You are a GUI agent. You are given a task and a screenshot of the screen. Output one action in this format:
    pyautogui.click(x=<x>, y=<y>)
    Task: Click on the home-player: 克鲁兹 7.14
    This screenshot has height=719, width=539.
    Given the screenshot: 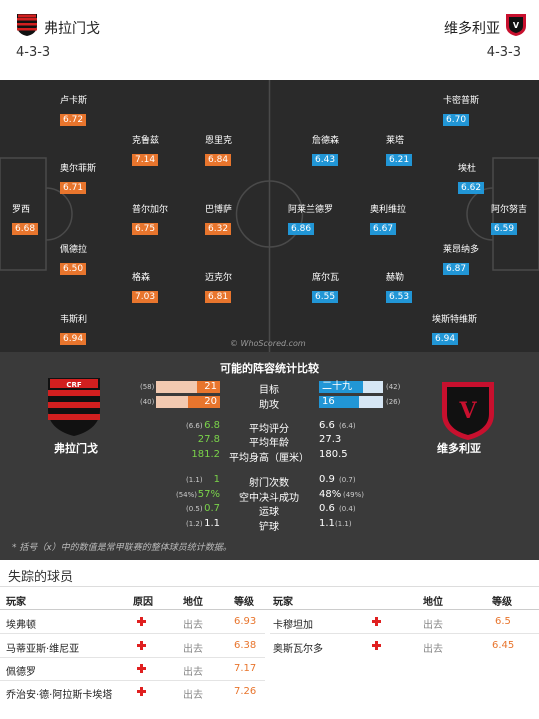 What is the action you would take?
    pyautogui.click(x=145, y=150)
    